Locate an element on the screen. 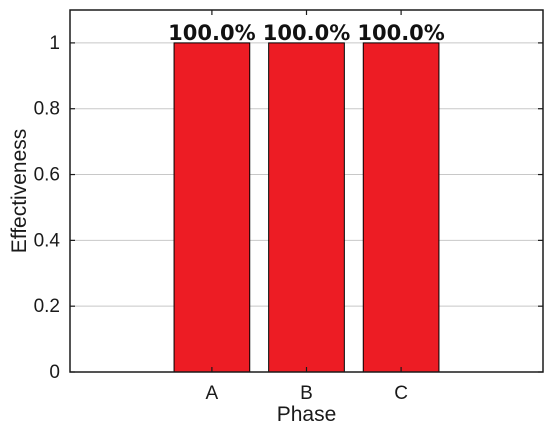  y-tick-label: 0.8 is located at coordinates (47, 109).